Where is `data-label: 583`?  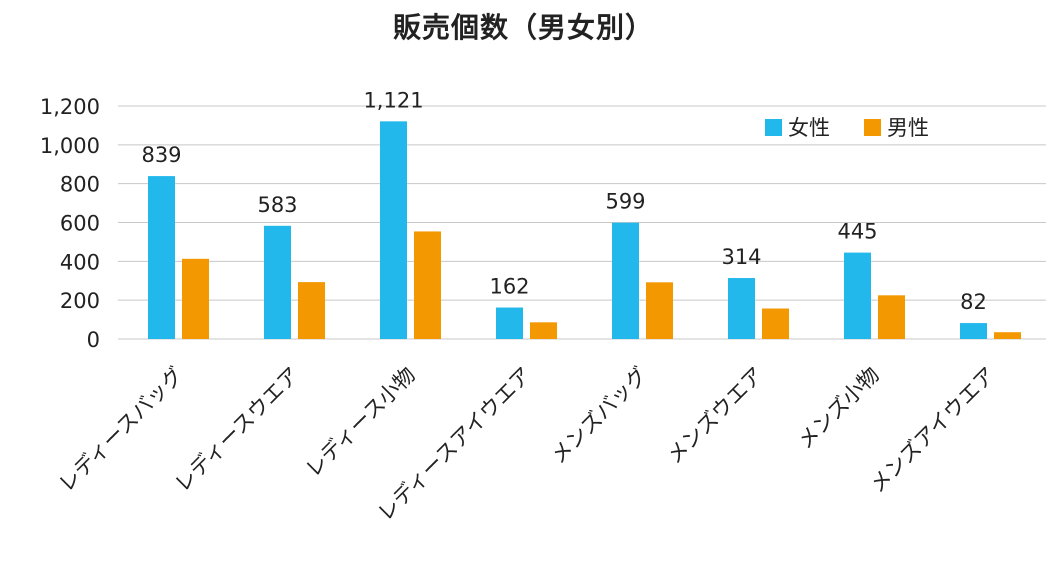
data-label: 583 is located at coordinates (277, 205).